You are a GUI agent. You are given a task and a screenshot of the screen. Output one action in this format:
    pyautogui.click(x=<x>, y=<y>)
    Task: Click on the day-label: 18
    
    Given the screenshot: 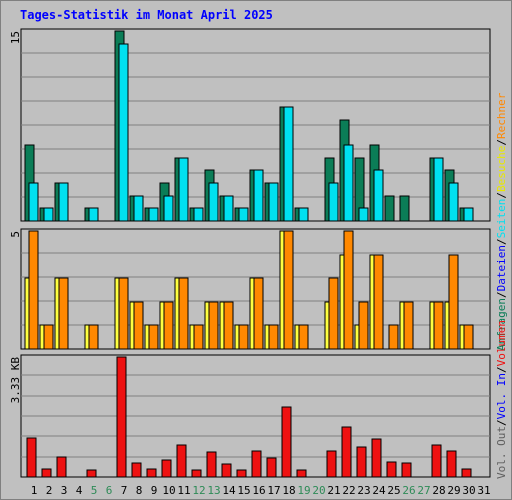 What is the action you would take?
    pyautogui.click(x=288, y=490)
    